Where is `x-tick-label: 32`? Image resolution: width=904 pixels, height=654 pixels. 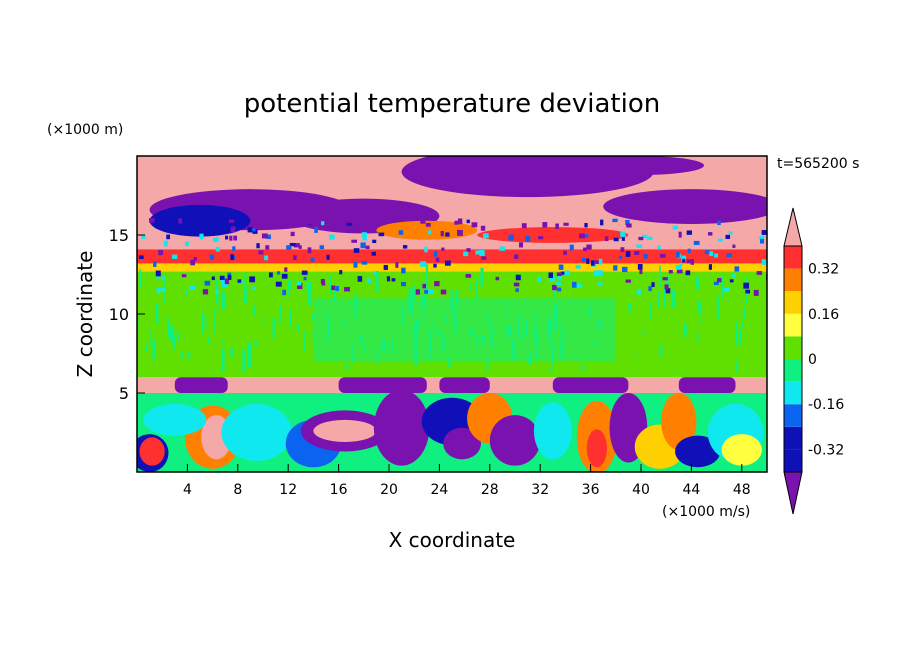 x-tick-label: 32 is located at coordinates (540, 490).